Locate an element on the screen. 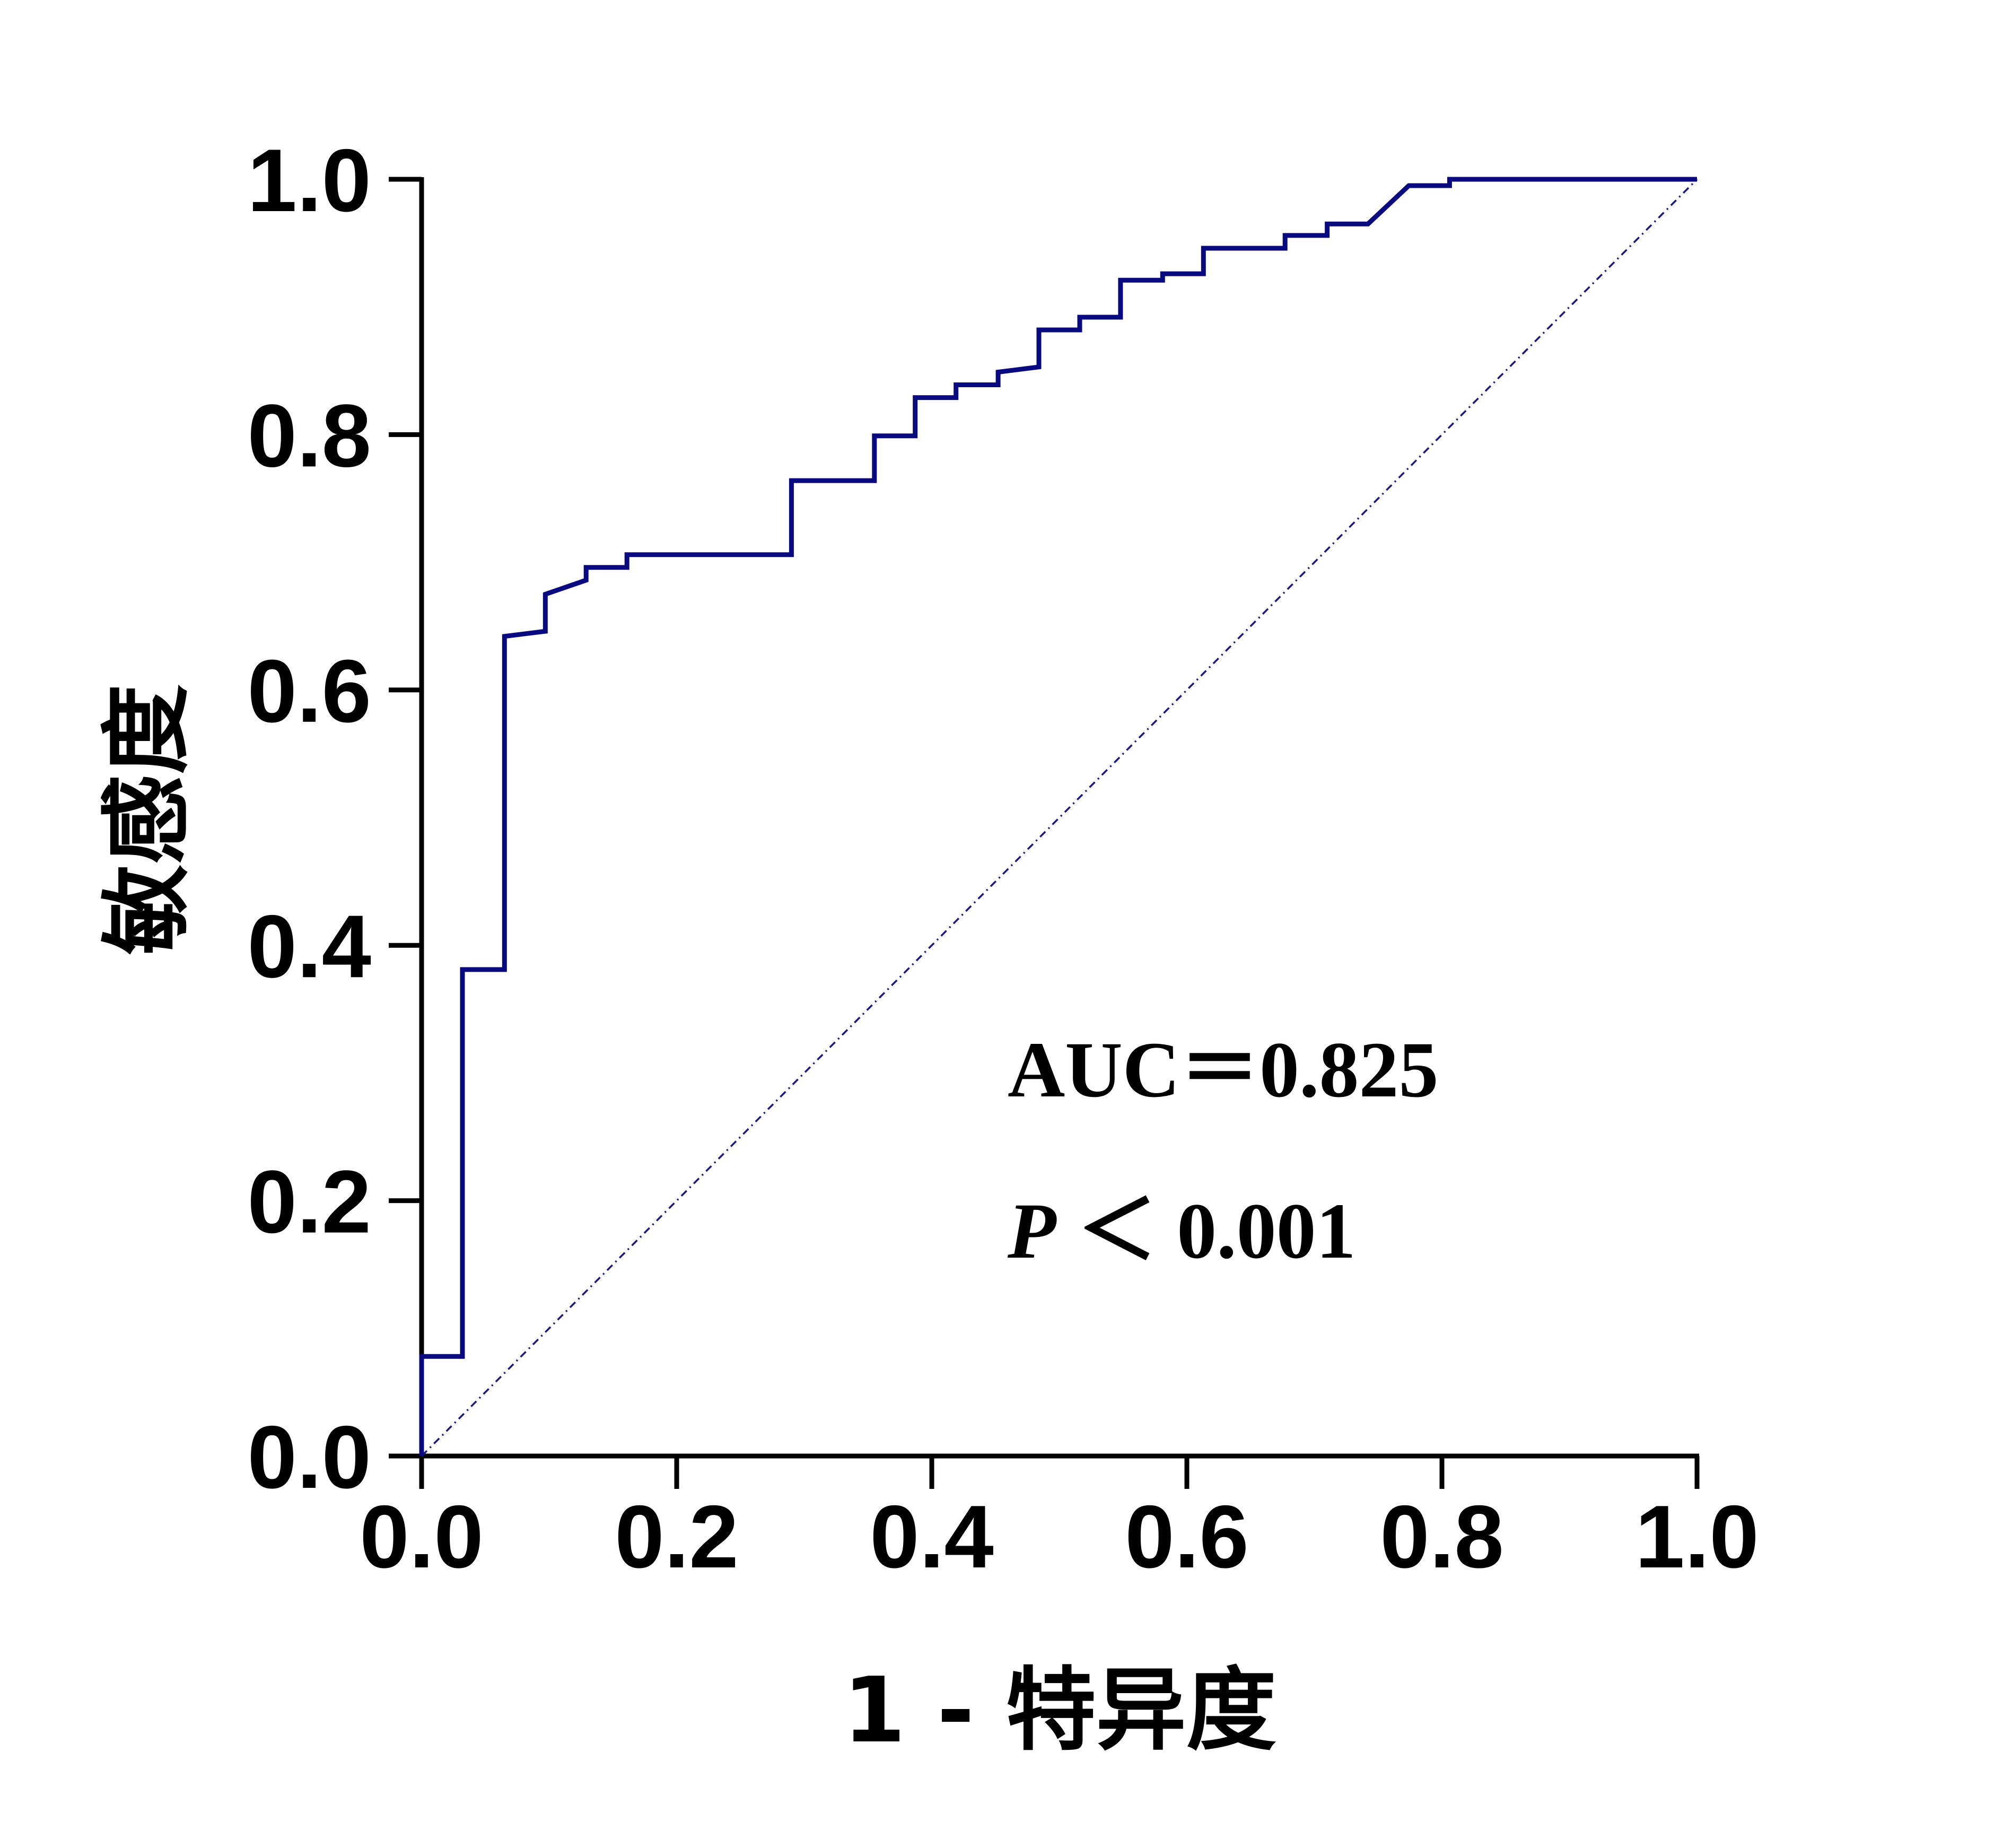 The height and width of the screenshot is (1848, 1994). y-axis-title: 敏感度 is located at coordinates (147, 819).